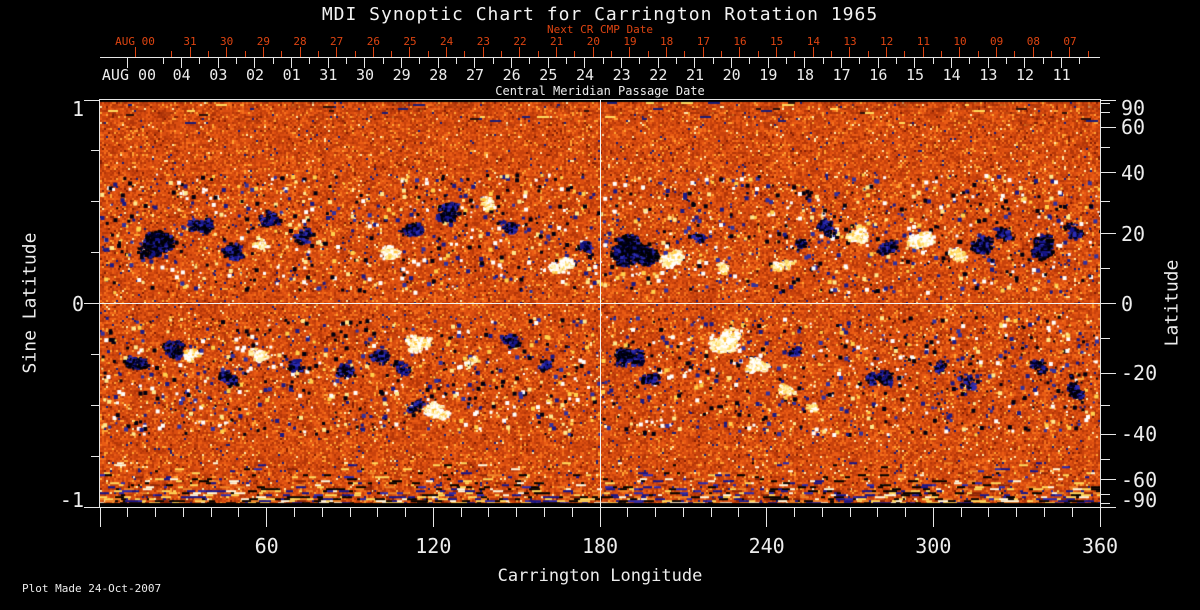  What do you see at coordinates (805, 75) in the screenshot?
I see `cmp-date-label: 18` at bounding box center [805, 75].